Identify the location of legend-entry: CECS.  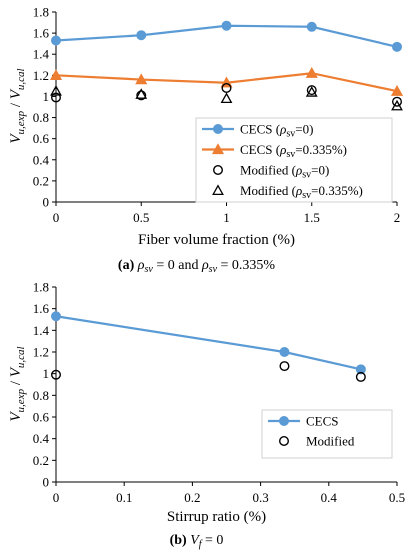
(322, 421).